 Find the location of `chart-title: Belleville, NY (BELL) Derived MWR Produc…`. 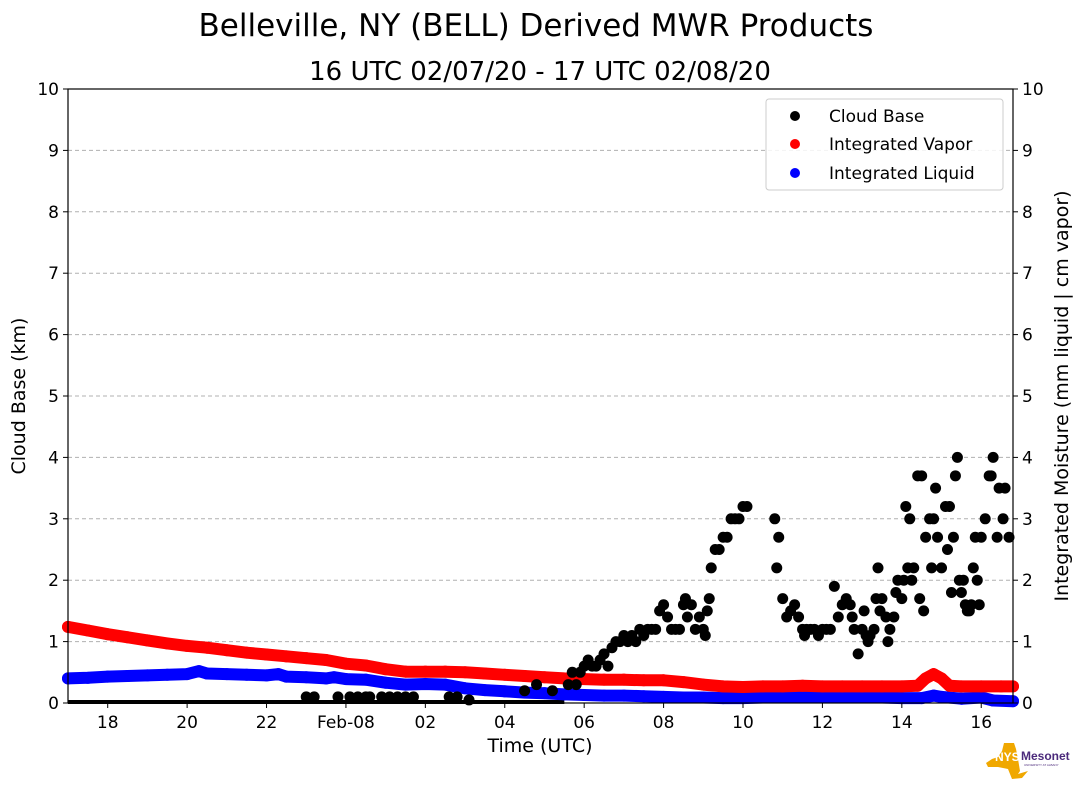

chart-title: Belleville, NY (BELL) Derived MWR Produc… is located at coordinates (536, 26).